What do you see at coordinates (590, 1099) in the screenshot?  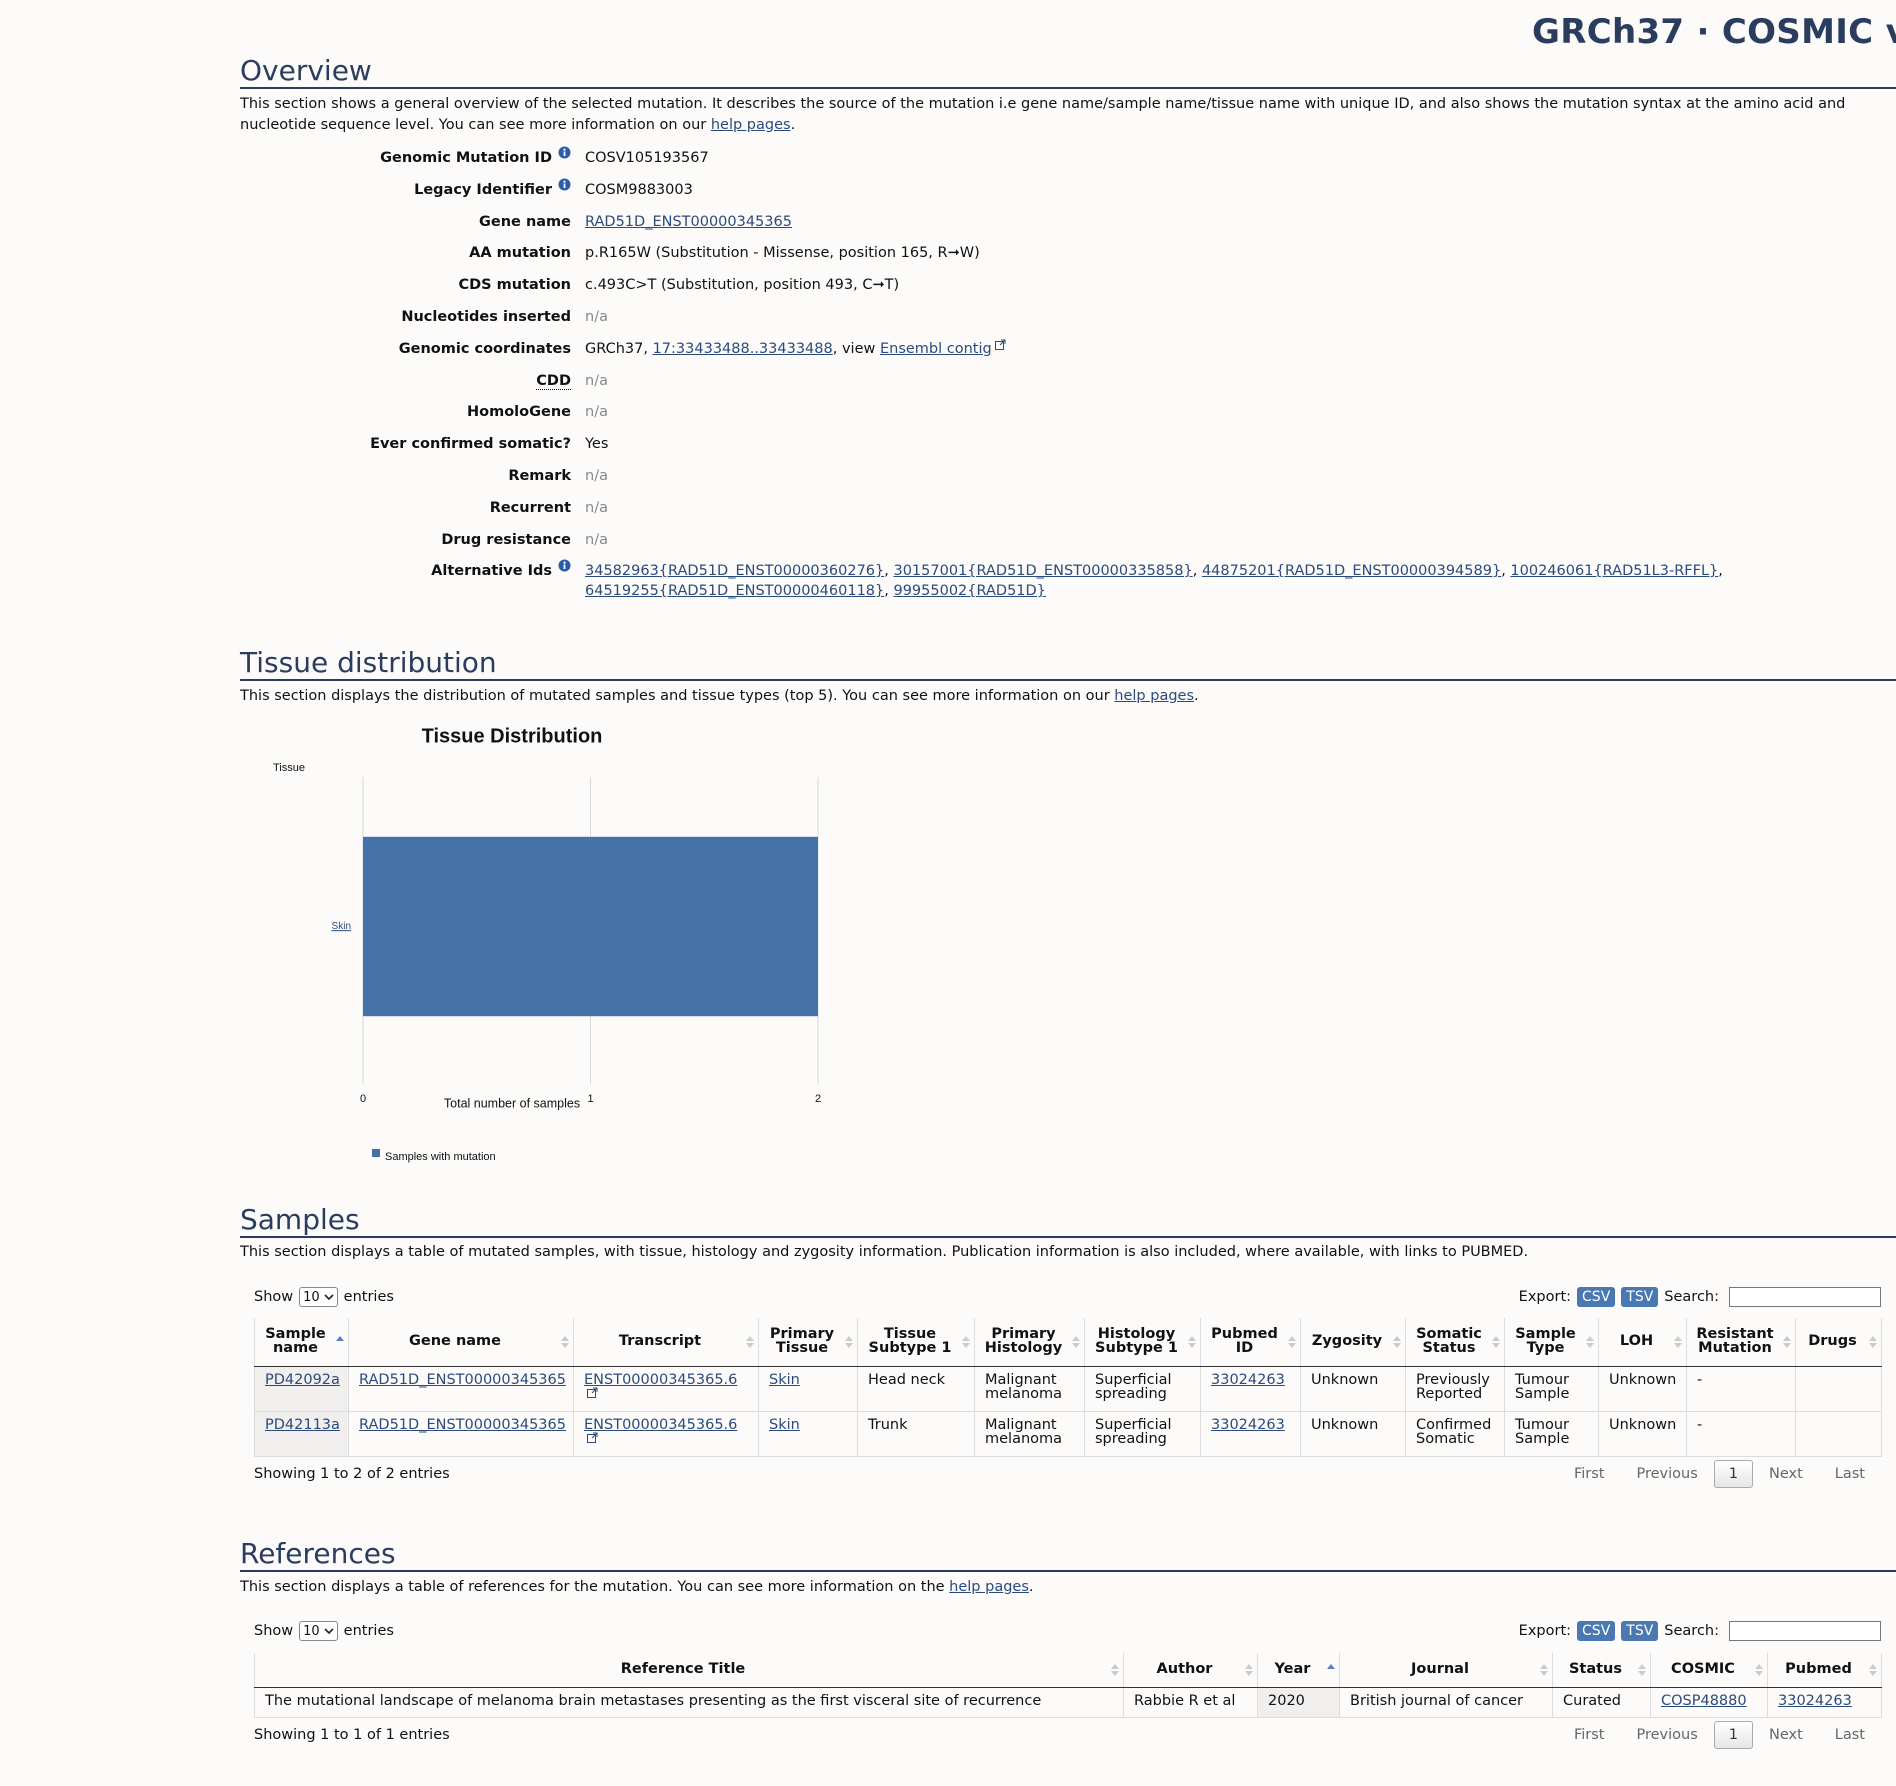 I see `x-tick-label: 1` at bounding box center [590, 1099].